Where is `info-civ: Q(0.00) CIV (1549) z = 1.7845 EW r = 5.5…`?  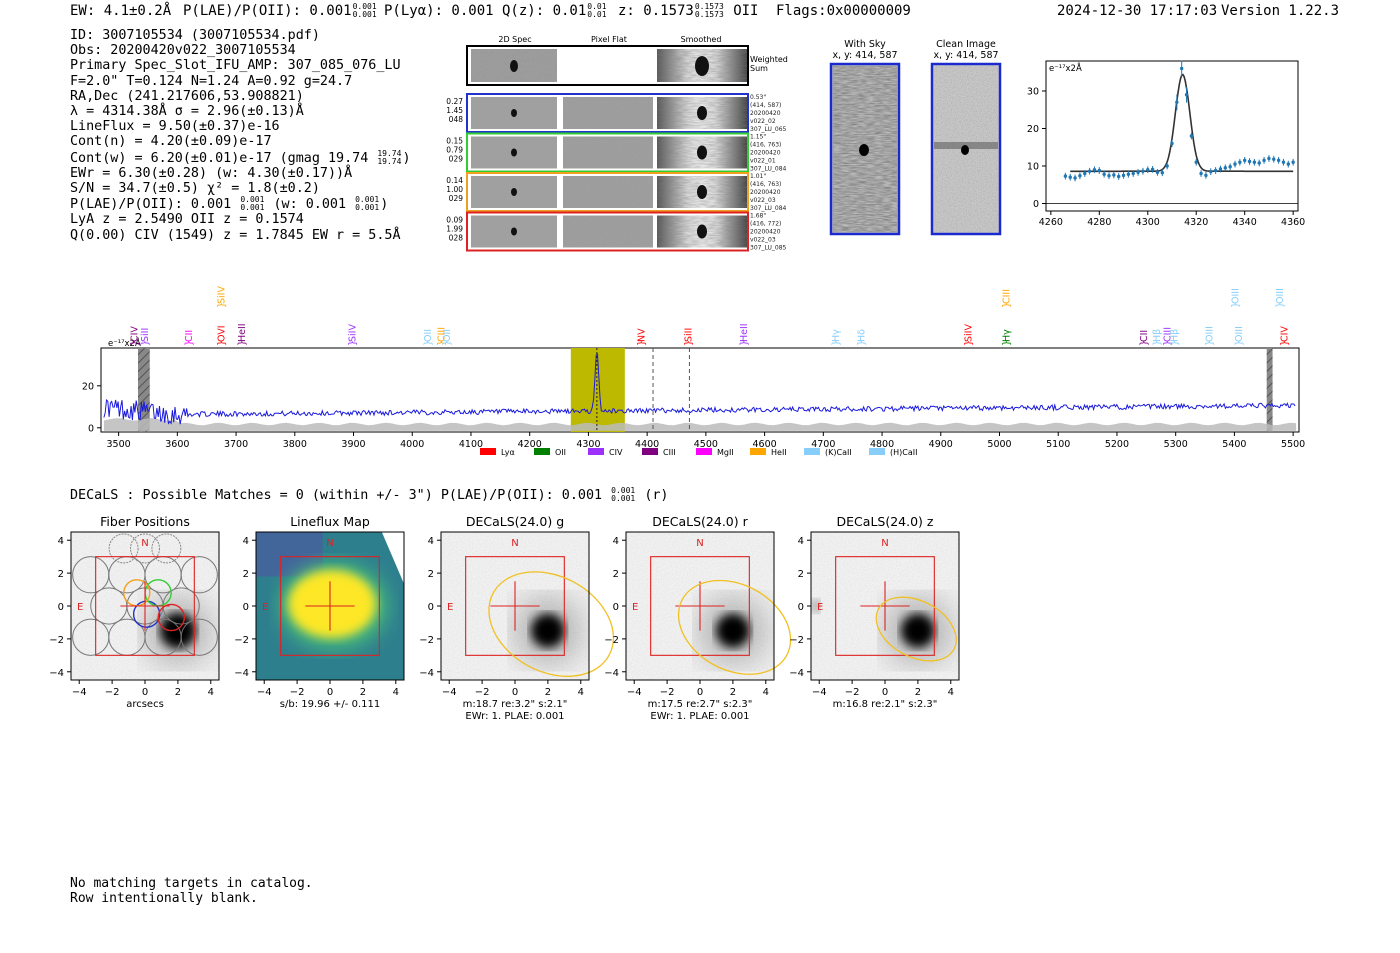
info-civ: Q(0.00) CIV (1549) z = 1.7845 EW r = 5.5… is located at coordinates (235, 235).